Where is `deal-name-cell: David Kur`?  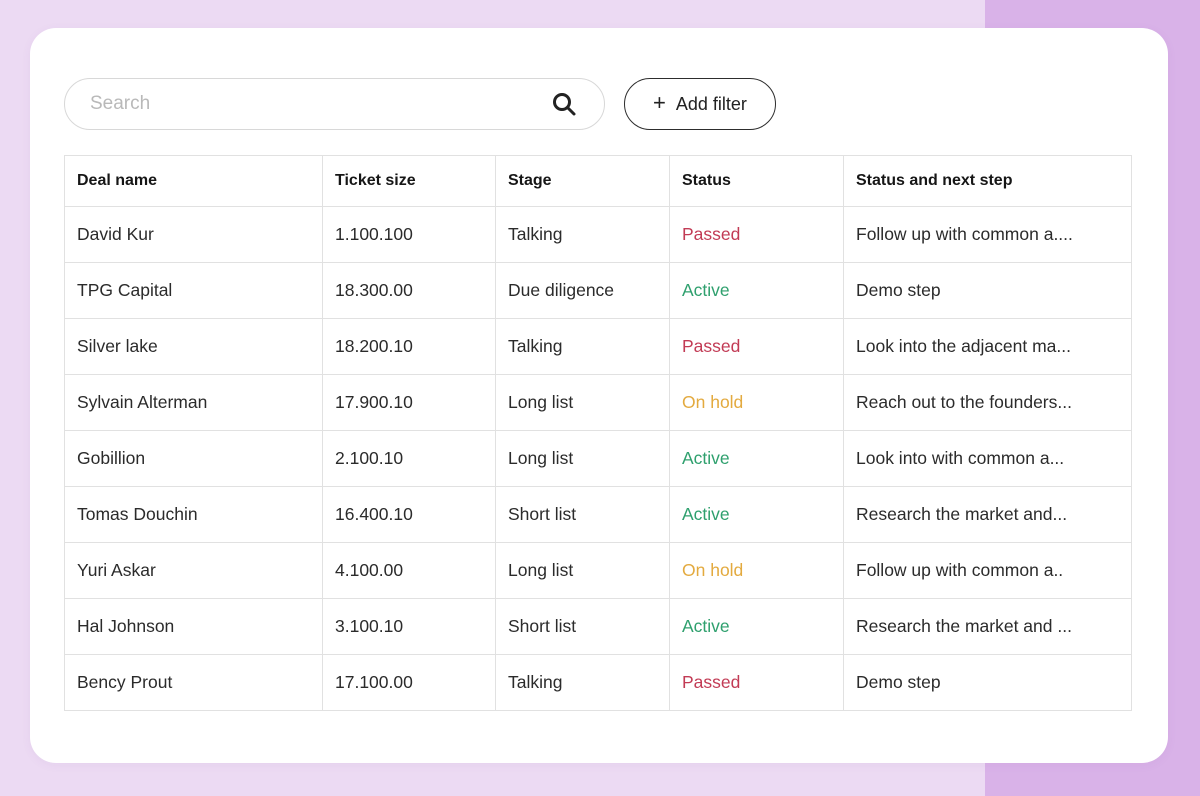
deal-name-cell: David Kur is located at coordinates (193, 234).